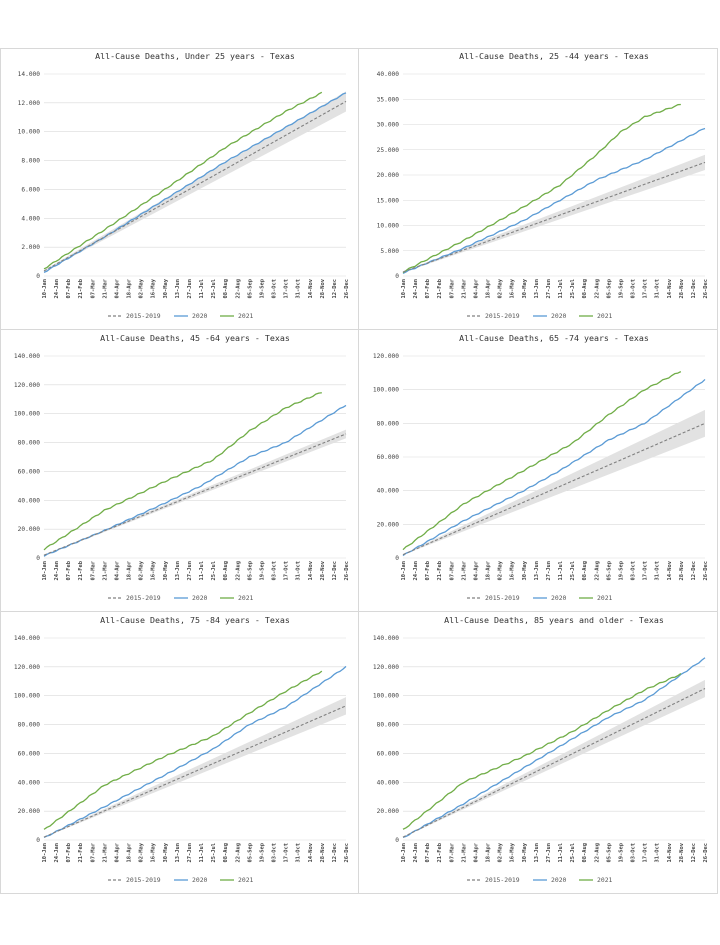 The height and width of the screenshot is (945, 720). Describe the element at coordinates (389, 251) in the screenshot. I see `y-tick-label: 5.000` at that location.